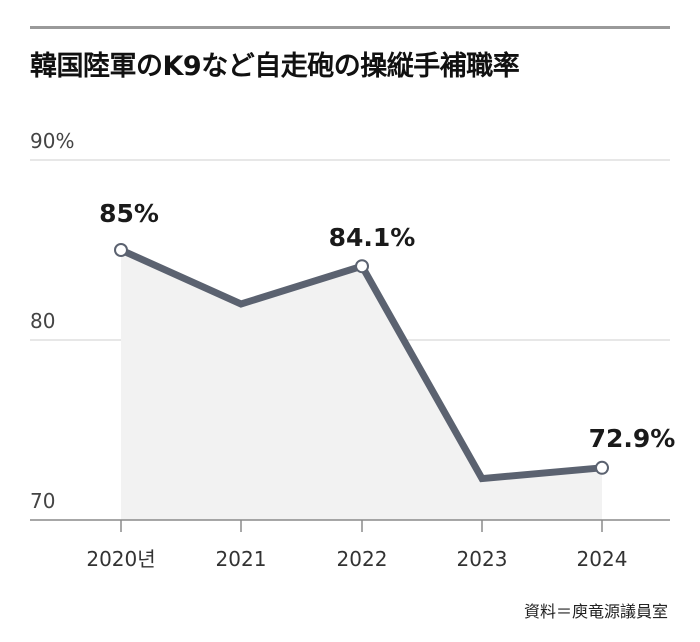 This screenshot has width=700, height=642. I want to click on y-tick-label-70: 70, so click(42, 501).